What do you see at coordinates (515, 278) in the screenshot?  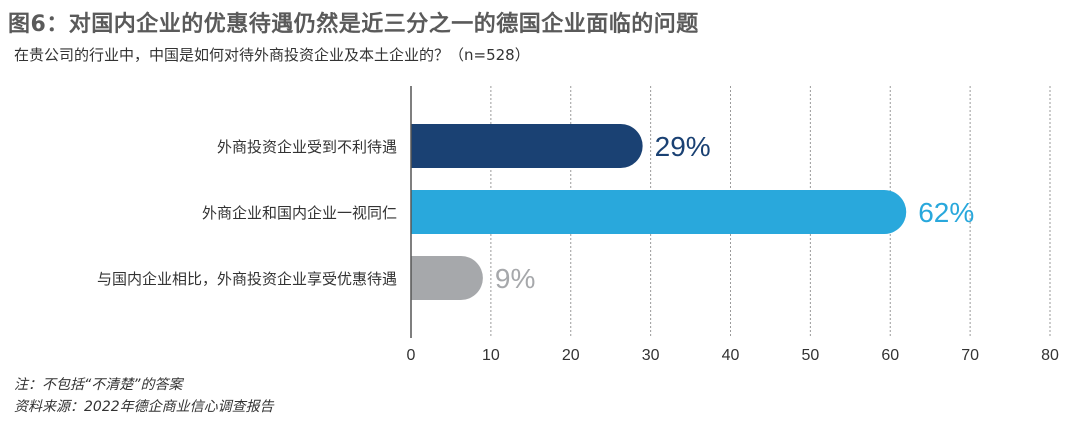 I see `data-label: 9%` at bounding box center [515, 278].